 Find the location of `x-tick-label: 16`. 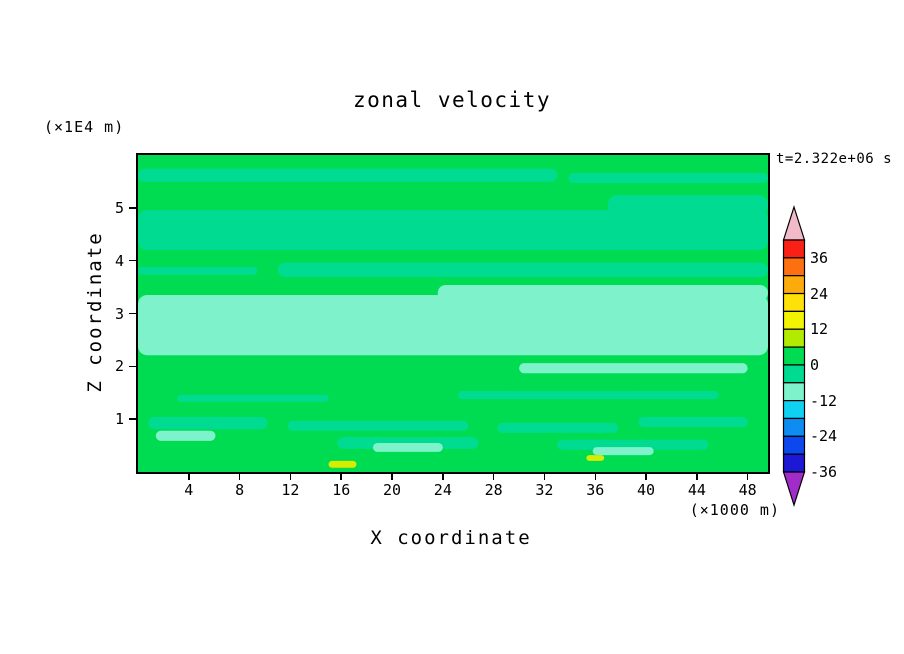

x-tick-label: 16 is located at coordinates (341, 490).